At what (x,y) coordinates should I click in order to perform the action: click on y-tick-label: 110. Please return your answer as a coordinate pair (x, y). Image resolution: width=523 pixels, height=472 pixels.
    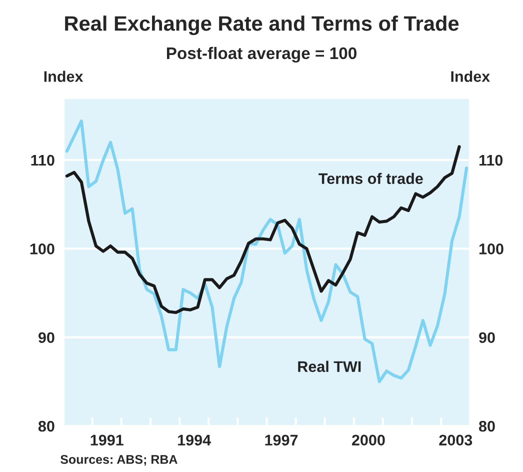
    Looking at the image, I should click on (42, 160).